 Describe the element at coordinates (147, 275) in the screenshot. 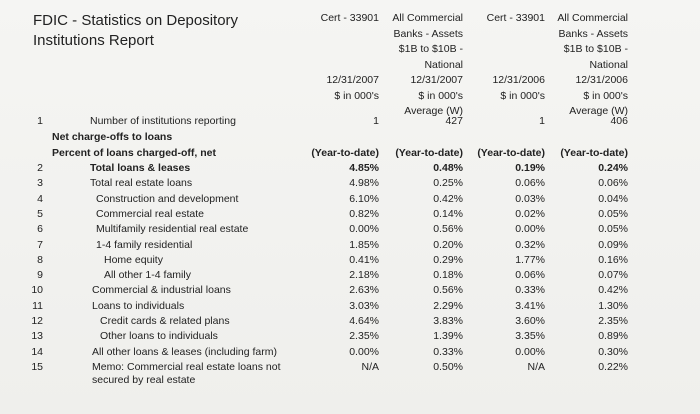

I see `row-label: All other 1-4 family` at that location.